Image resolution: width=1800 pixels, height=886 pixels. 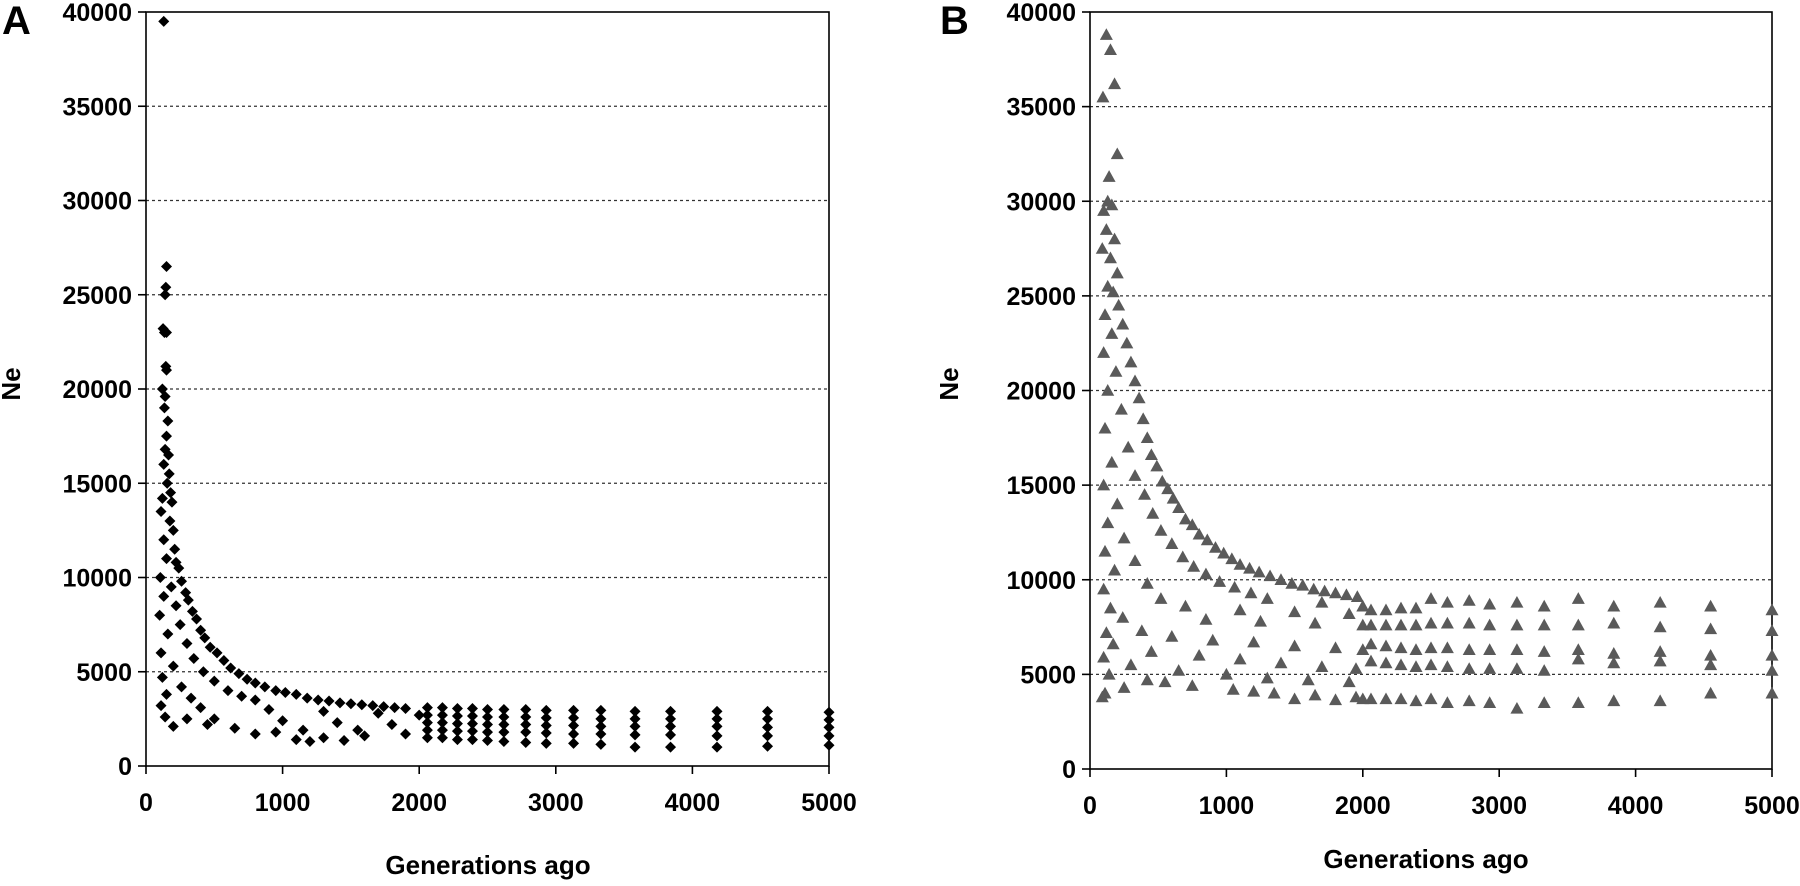 I want to click on panel-a-x-tick-label: 1000, so click(x=283, y=803).